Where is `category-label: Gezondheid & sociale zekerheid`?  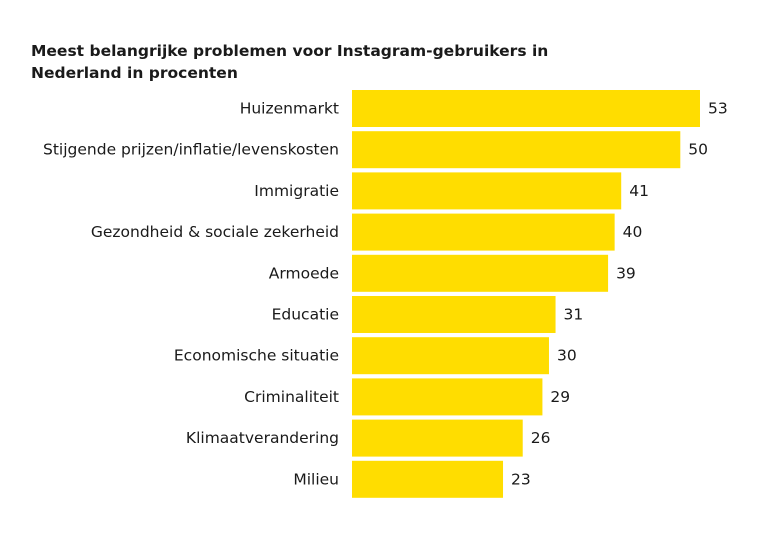
category-label: Gezondheid & sociale zekerheid is located at coordinates (215, 232).